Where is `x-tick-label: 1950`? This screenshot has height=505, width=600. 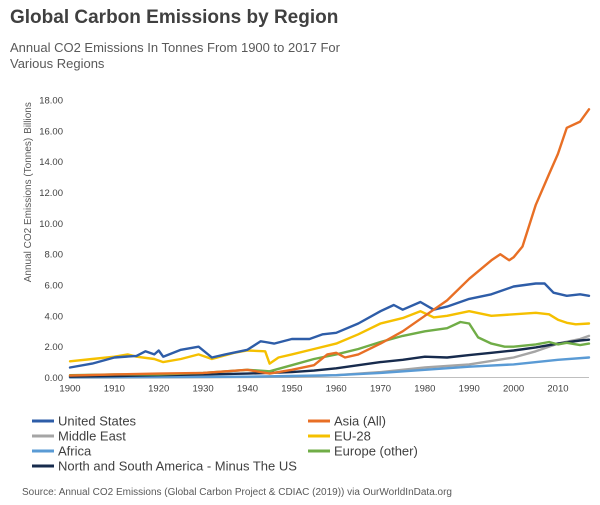 x-tick-label: 1950 is located at coordinates (291, 389).